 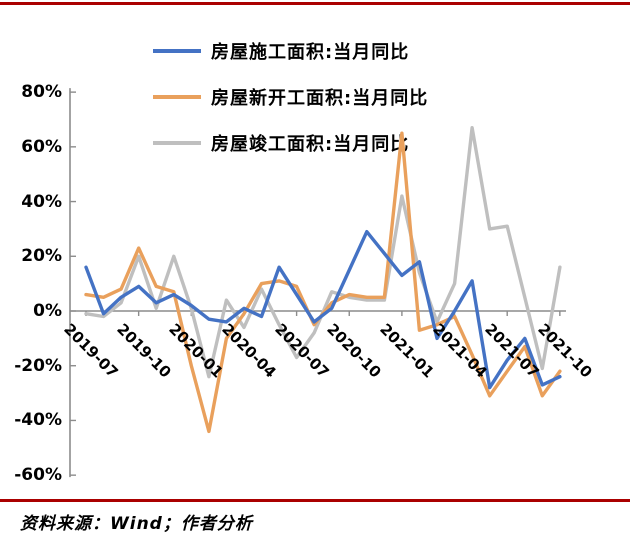 What do you see at coordinates (310, 52) in the screenshot?
I see `legend-label: 房屋施工面积:当月同比` at bounding box center [310, 52].